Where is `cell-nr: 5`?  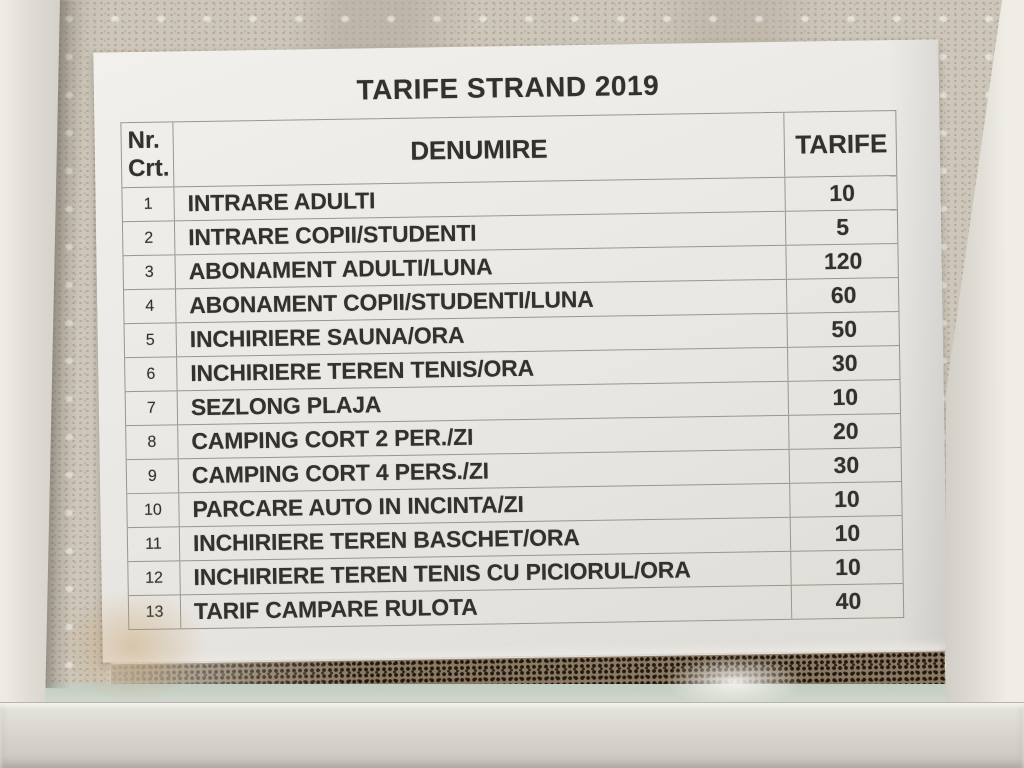
cell-nr: 5 is located at coordinates (151, 340).